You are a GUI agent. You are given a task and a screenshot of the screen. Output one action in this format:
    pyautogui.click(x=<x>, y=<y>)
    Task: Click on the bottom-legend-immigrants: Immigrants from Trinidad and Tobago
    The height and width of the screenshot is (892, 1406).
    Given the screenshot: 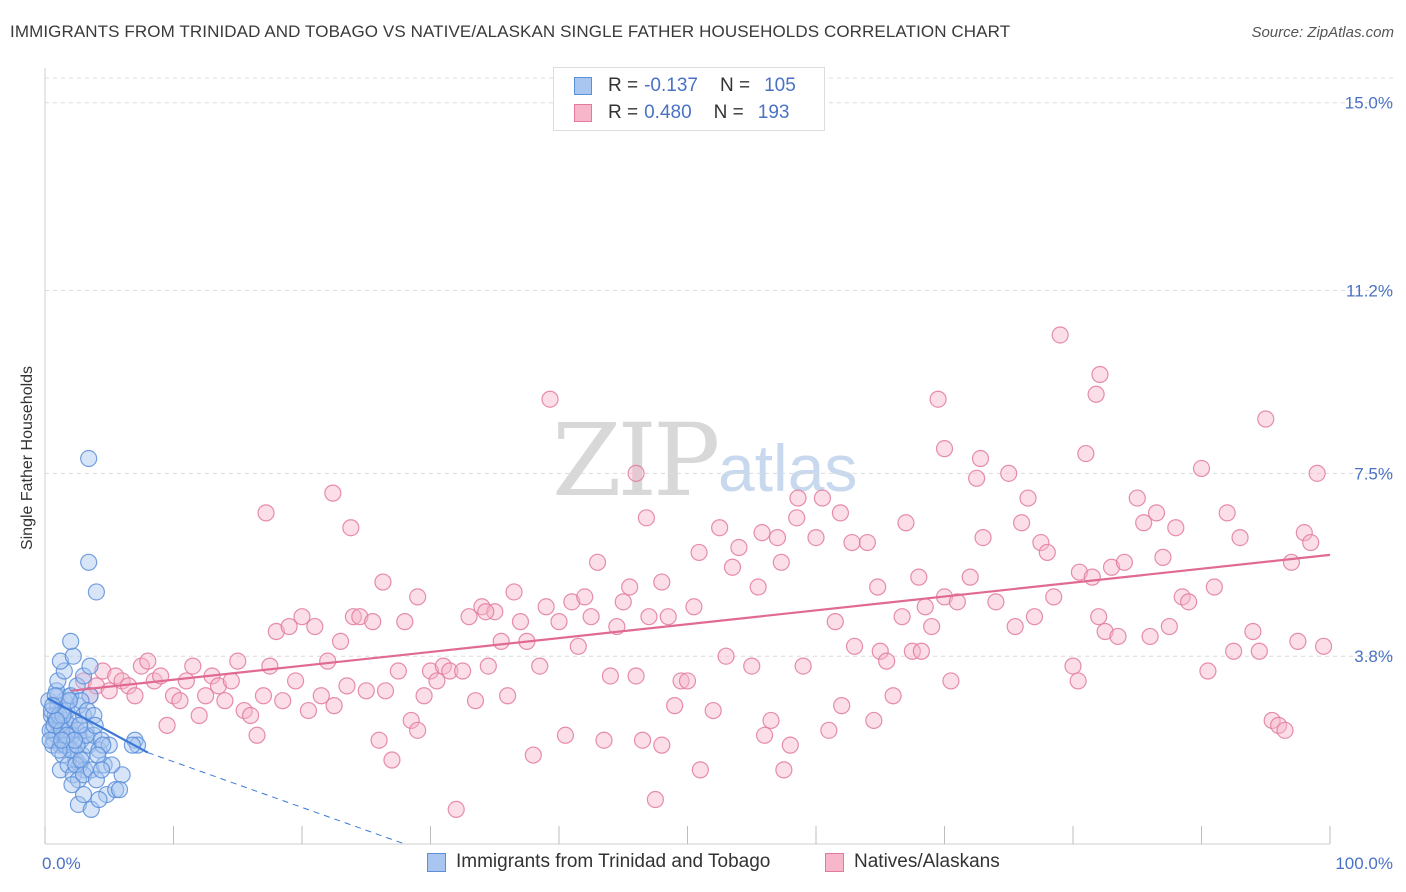 What is the action you would take?
    pyautogui.click(x=598, y=862)
    